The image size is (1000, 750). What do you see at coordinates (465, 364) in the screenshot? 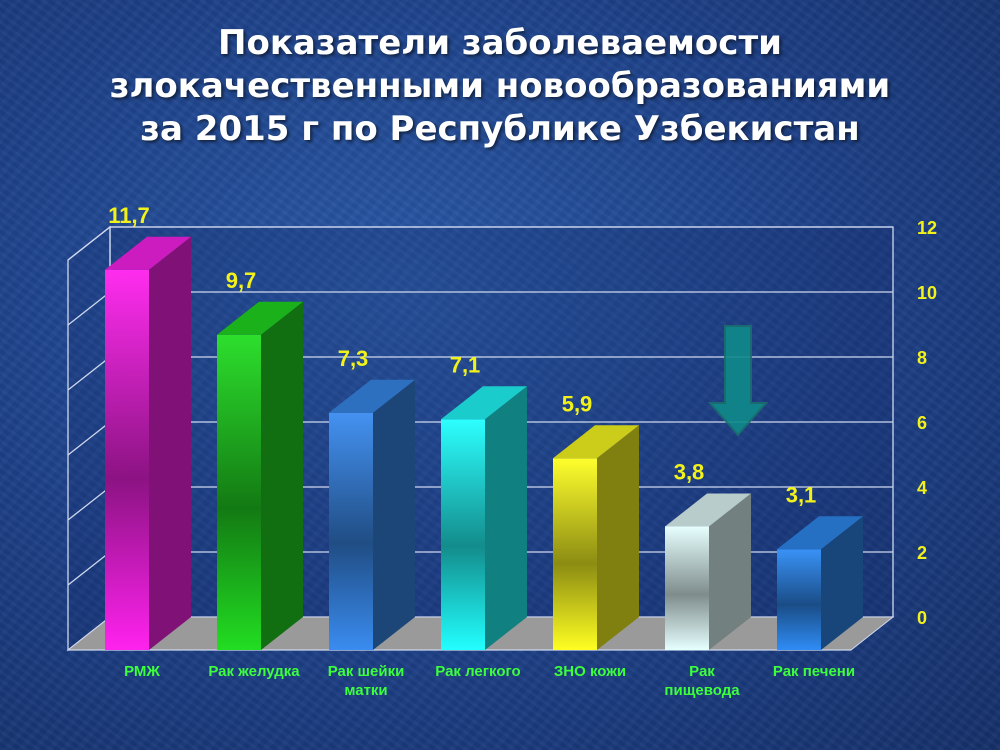
I see `bar-value-label: 7,1` at bounding box center [465, 364].